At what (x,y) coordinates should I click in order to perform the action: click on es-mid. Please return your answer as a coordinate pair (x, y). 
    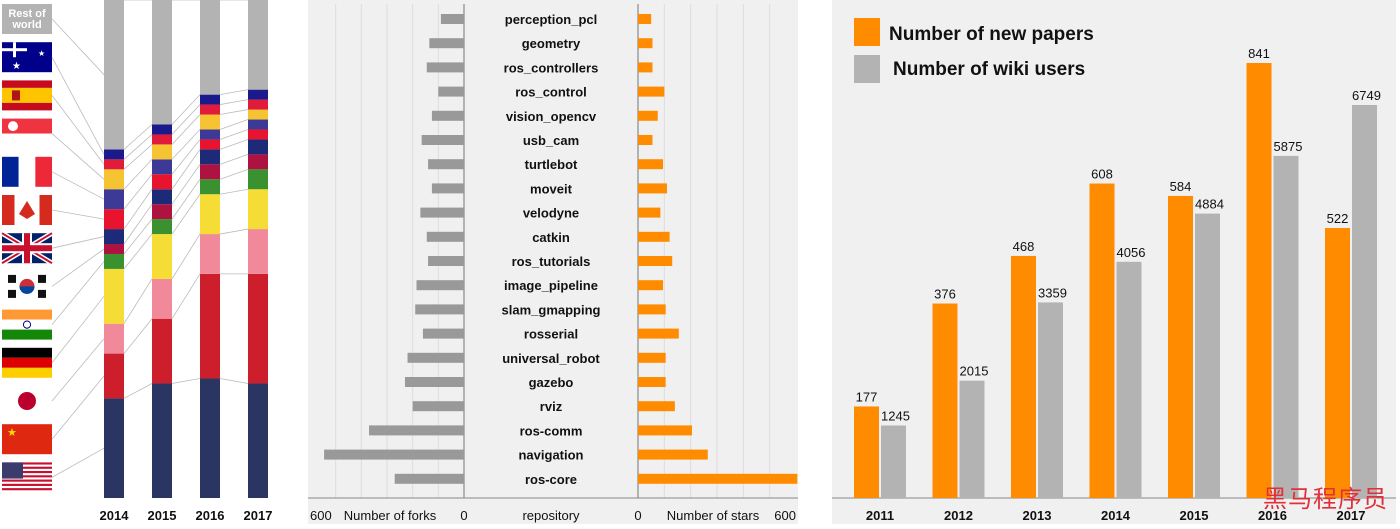
    Looking at the image, I should click on (27, 95).